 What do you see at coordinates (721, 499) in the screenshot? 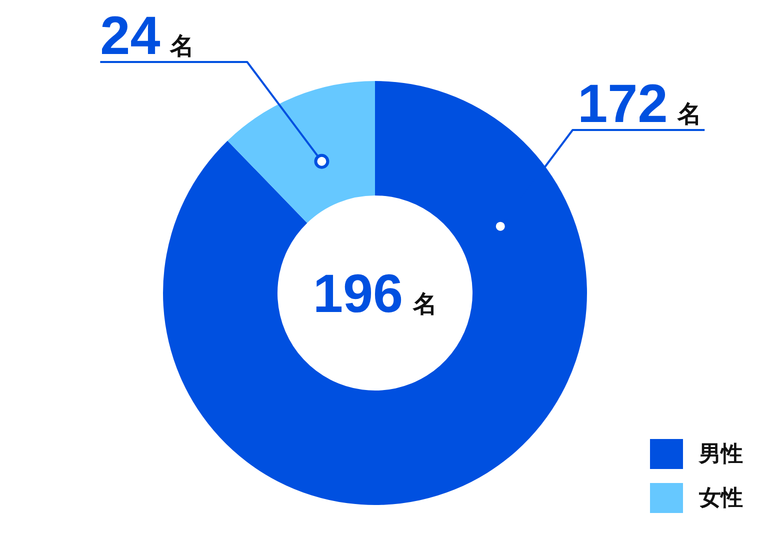
I see `legend-label: 女性` at bounding box center [721, 499].